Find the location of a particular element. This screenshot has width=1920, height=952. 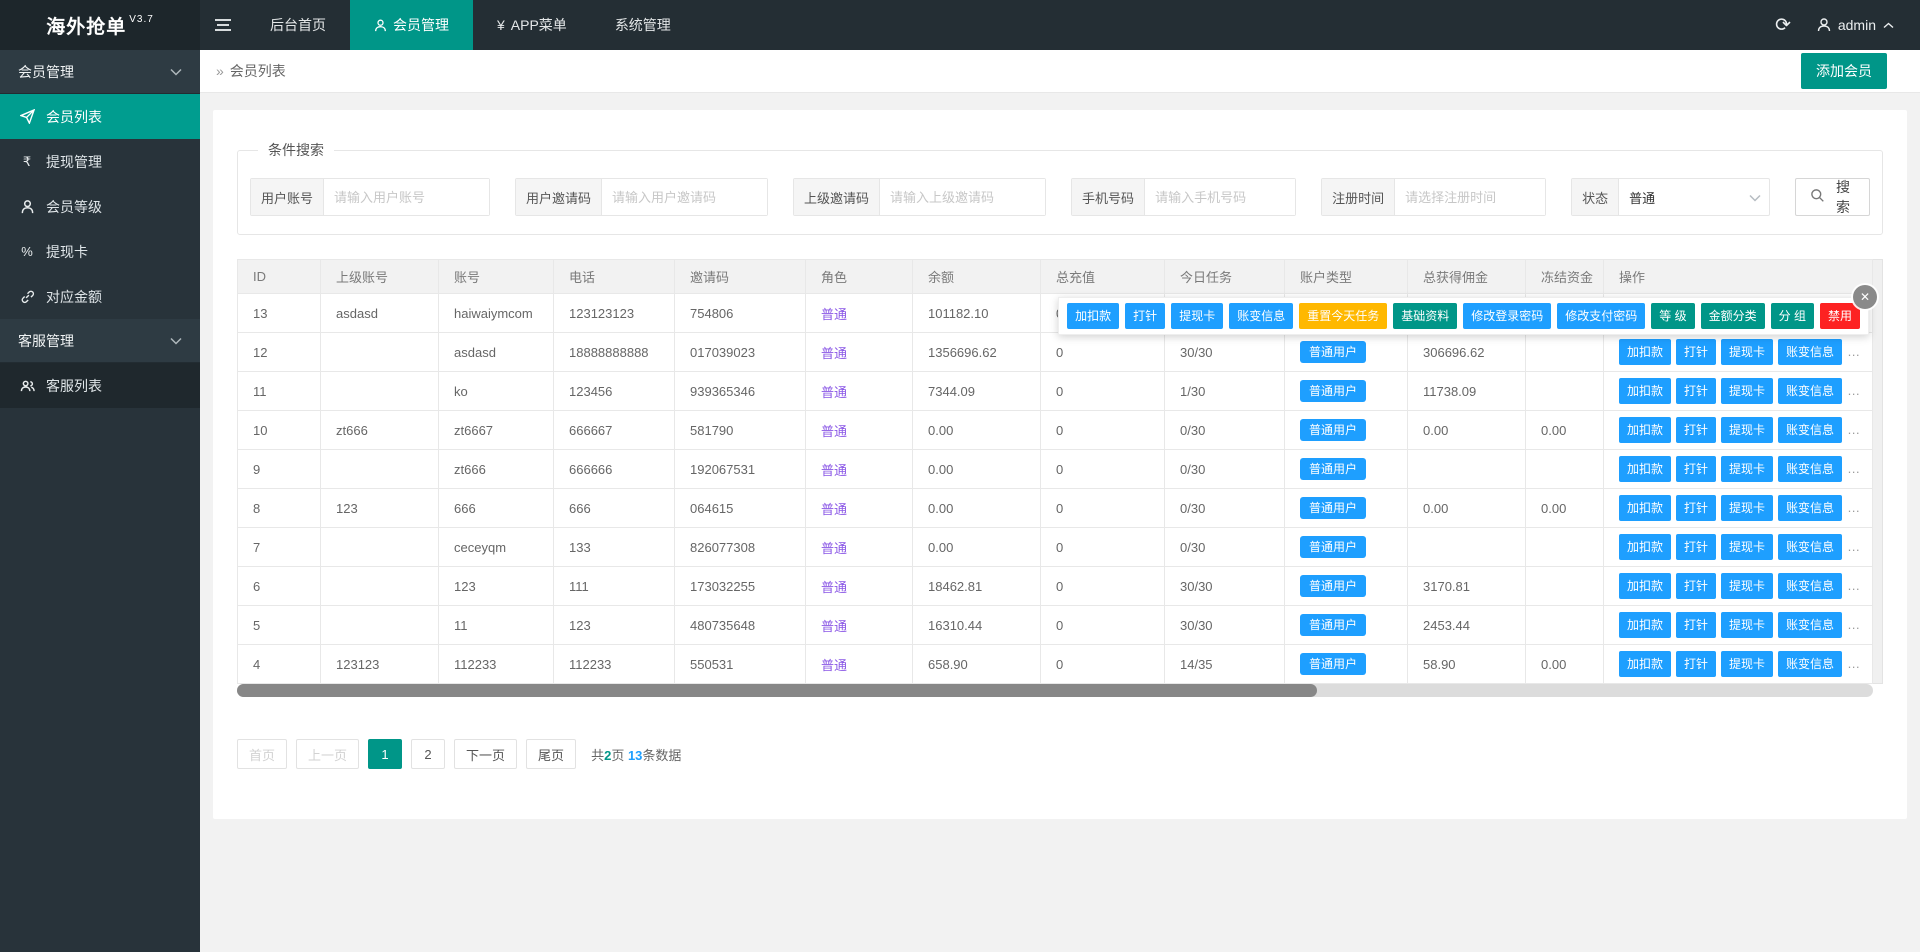

popup-action-button: 等 级 is located at coordinates (1673, 316).